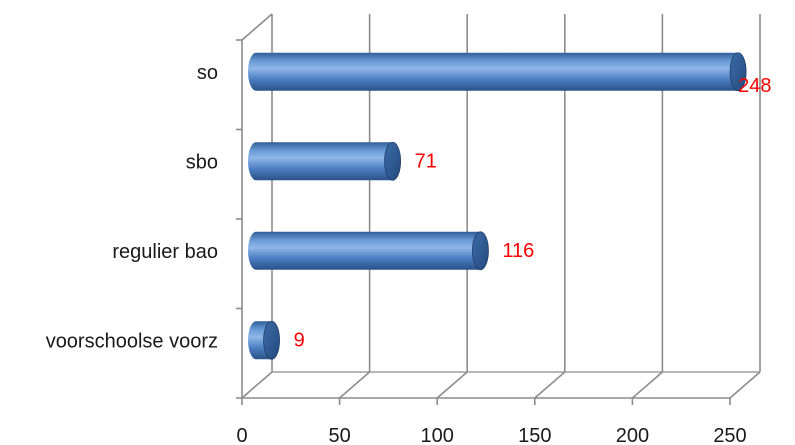 The height and width of the screenshot is (445, 795). I want to click on x-tick-label: 250, so click(729, 435).